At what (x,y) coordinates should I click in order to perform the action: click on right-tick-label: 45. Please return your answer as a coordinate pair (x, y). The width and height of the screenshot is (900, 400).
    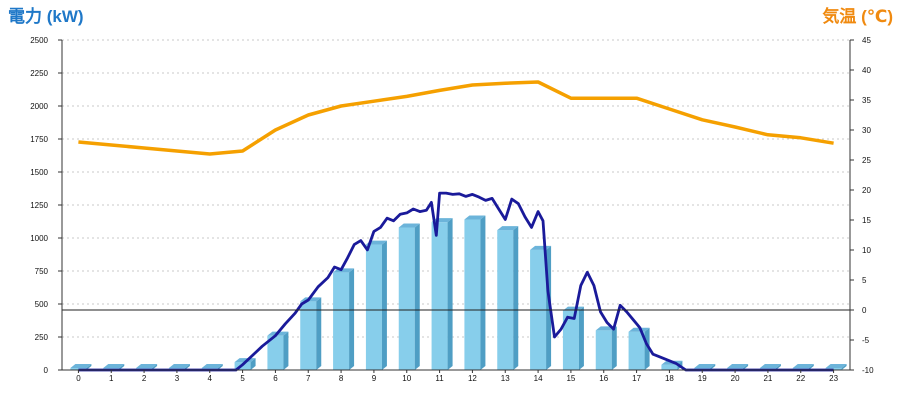
    Looking at the image, I should click on (866, 40).